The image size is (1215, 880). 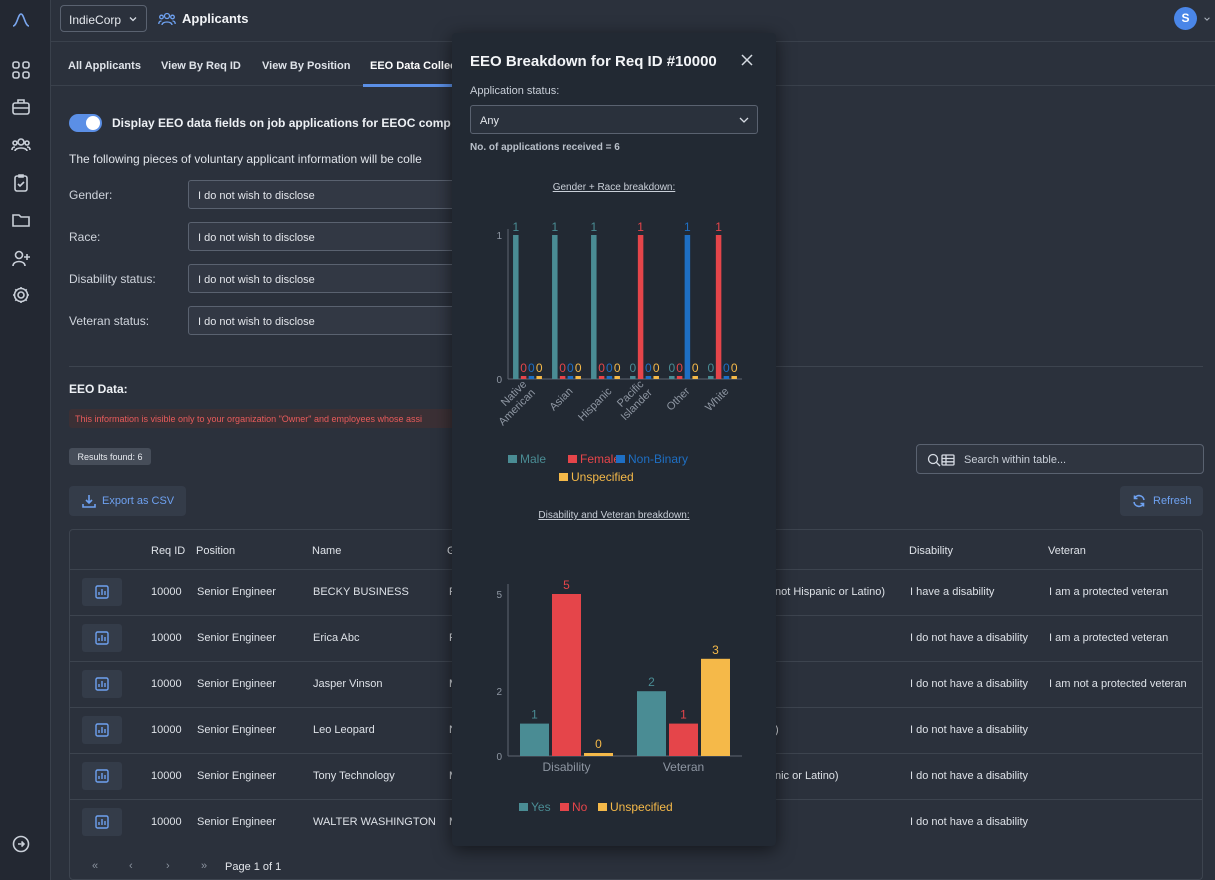 What do you see at coordinates (413, 66) in the screenshot?
I see `tab-eeo-data-collection: EEO Data Collec` at bounding box center [413, 66].